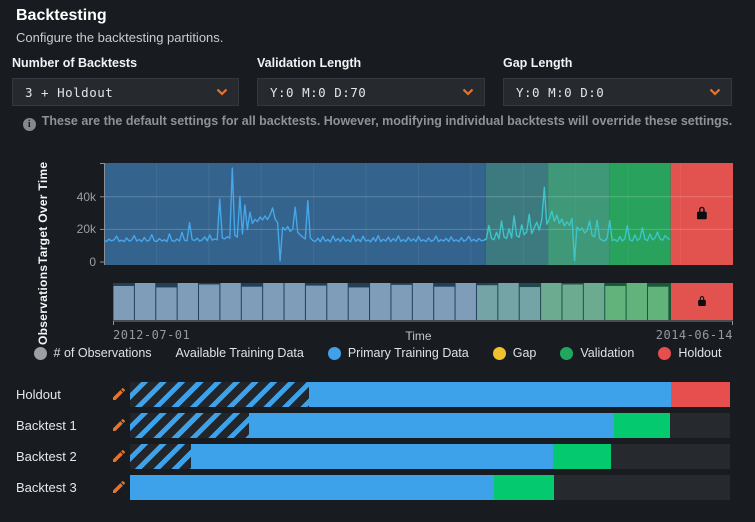 The width and height of the screenshot is (755, 522). Describe the element at coordinates (120, 37) in the screenshot. I see `page-subtitle: Configure the backtesting partitions.` at that location.